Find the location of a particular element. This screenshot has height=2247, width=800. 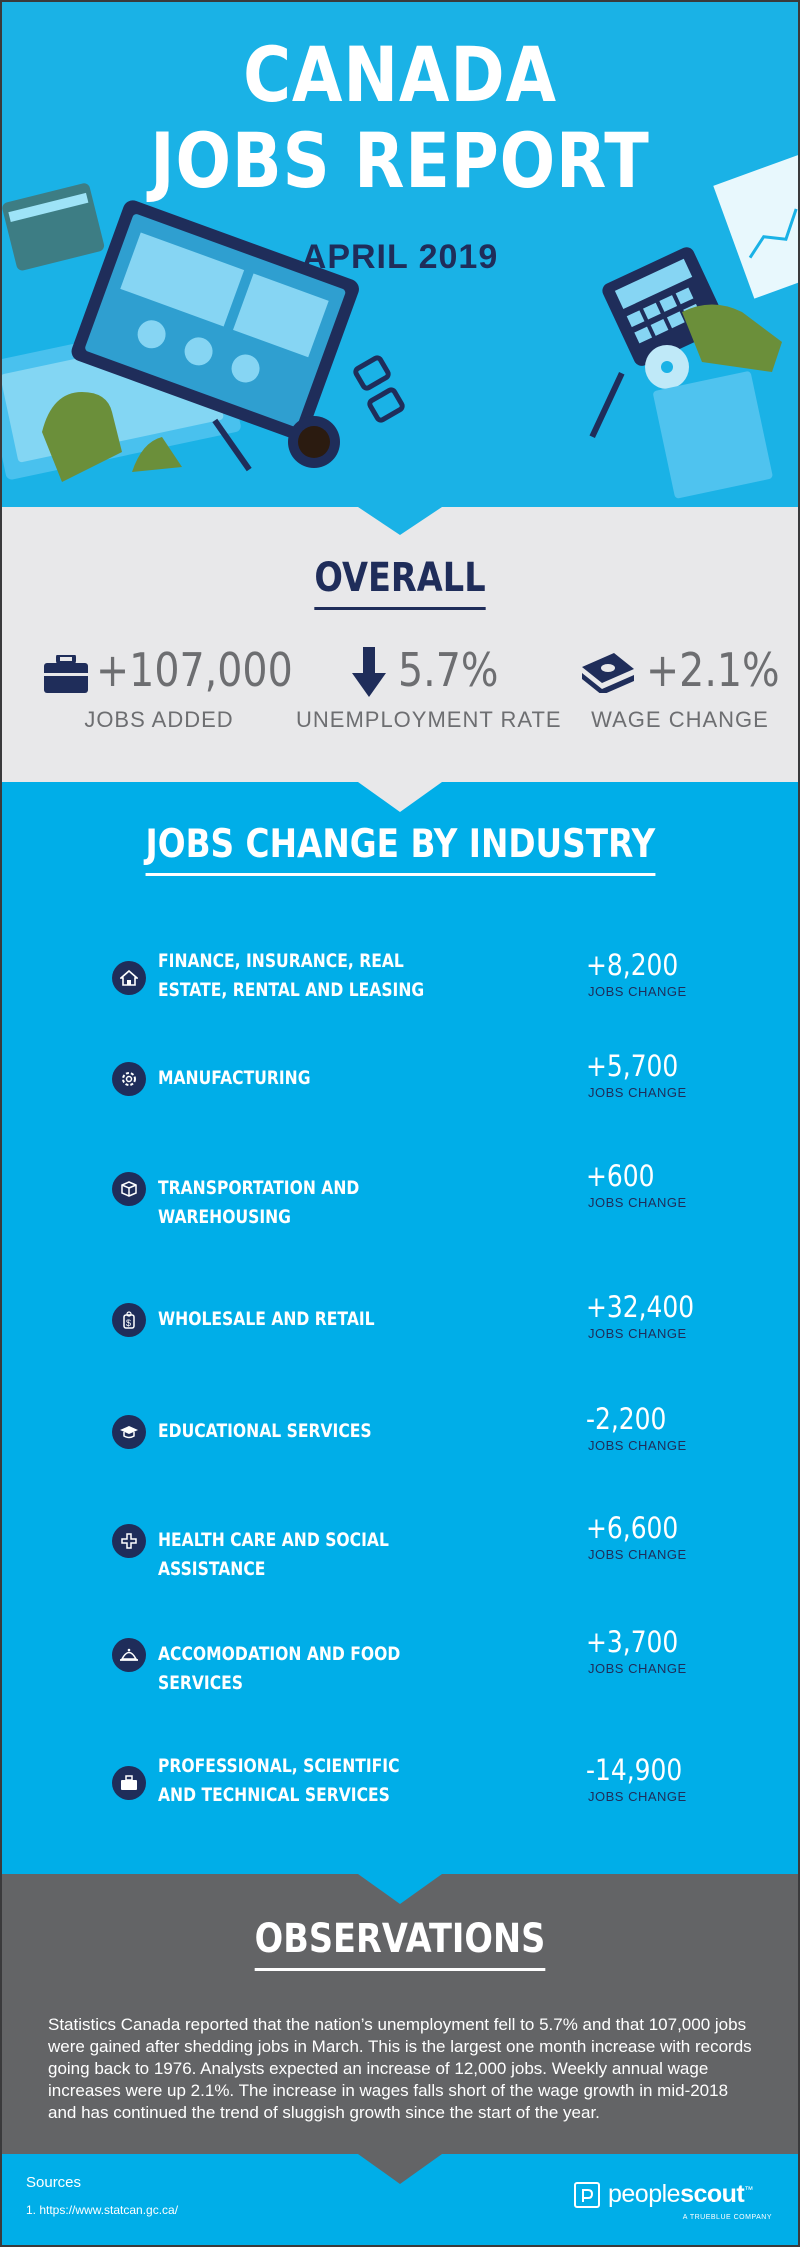

industry-change-value: +600 is located at coordinates (620, 1176).